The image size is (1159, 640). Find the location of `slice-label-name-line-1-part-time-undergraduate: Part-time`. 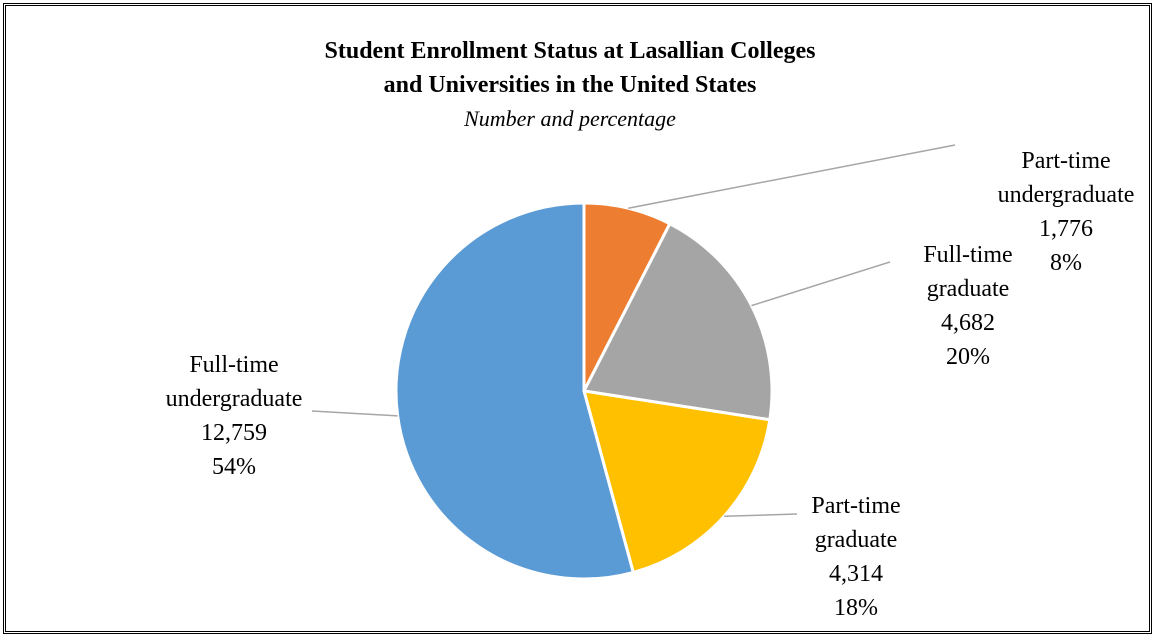

slice-label-name-line-1-part-time-undergraduate: Part-time is located at coordinates (1065, 161).